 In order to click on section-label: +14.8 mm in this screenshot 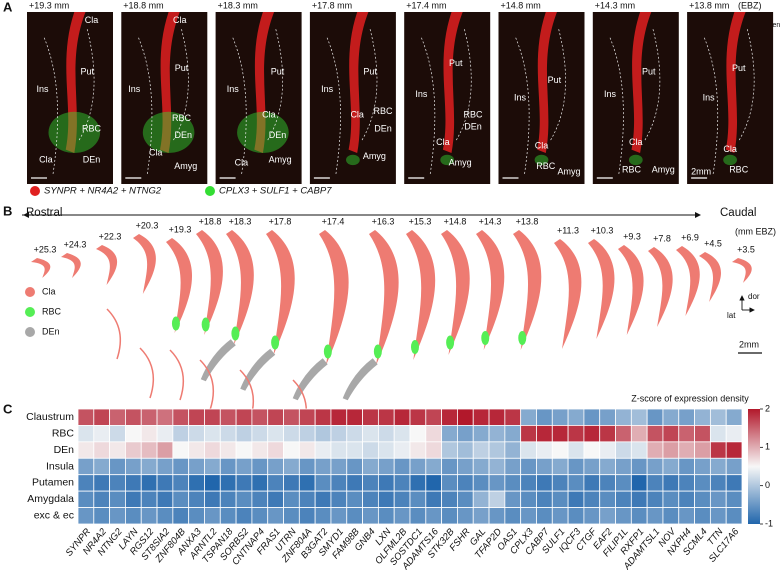, I will do `click(521, 5)`.